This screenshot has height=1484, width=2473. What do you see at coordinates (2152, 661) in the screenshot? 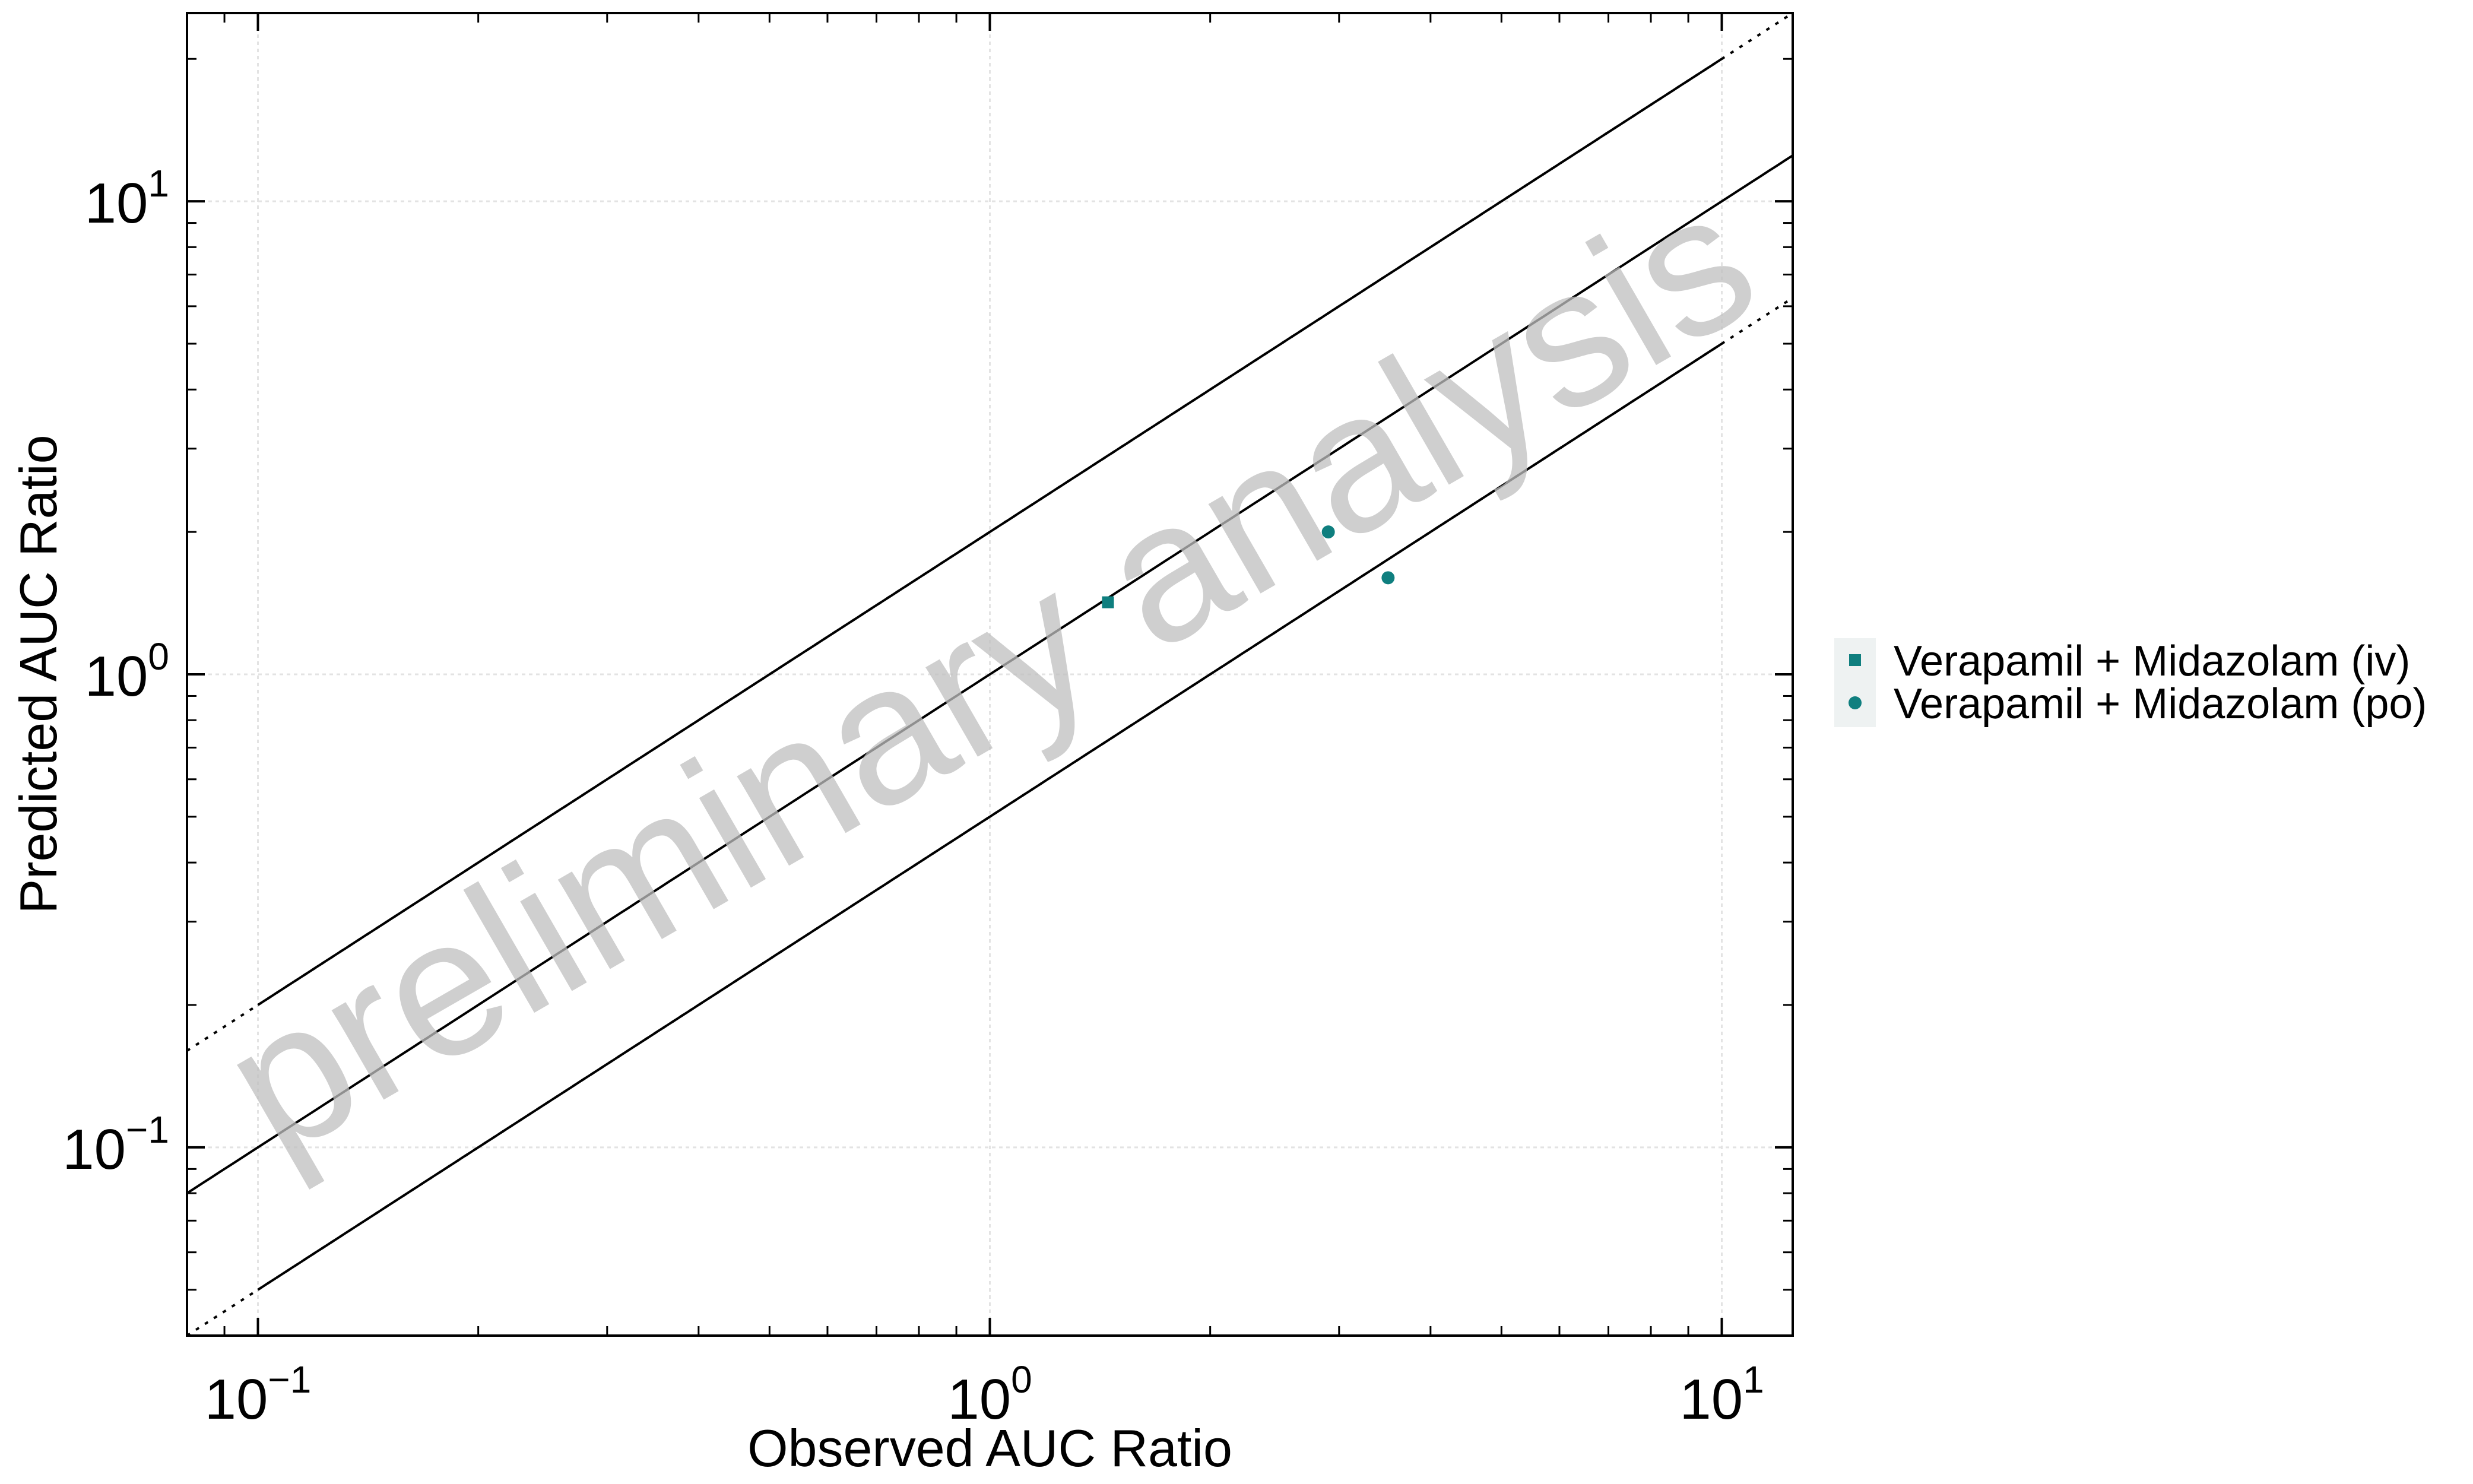
I see `legend-label: Verapamil + Midazolam (iv)` at bounding box center [2152, 661].